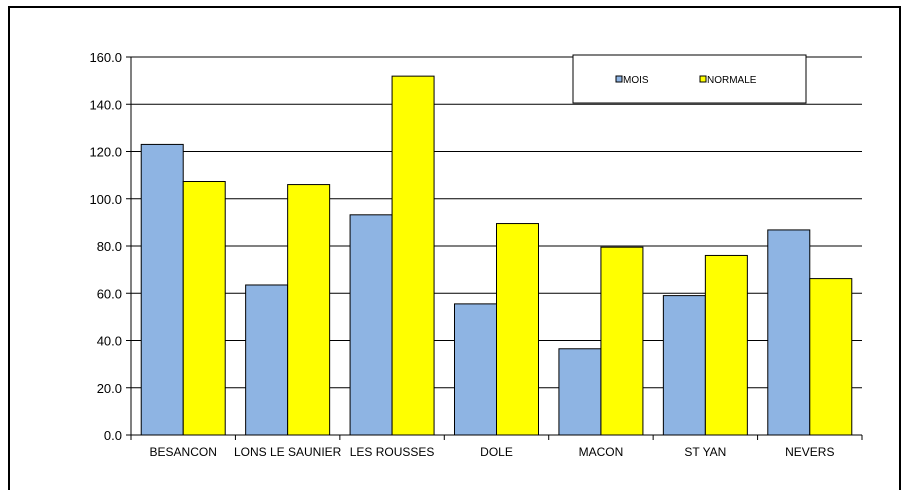  Describe the element at coordinates (703, 79) in the screenshot. I see `legend-swatch-normale` at that location.